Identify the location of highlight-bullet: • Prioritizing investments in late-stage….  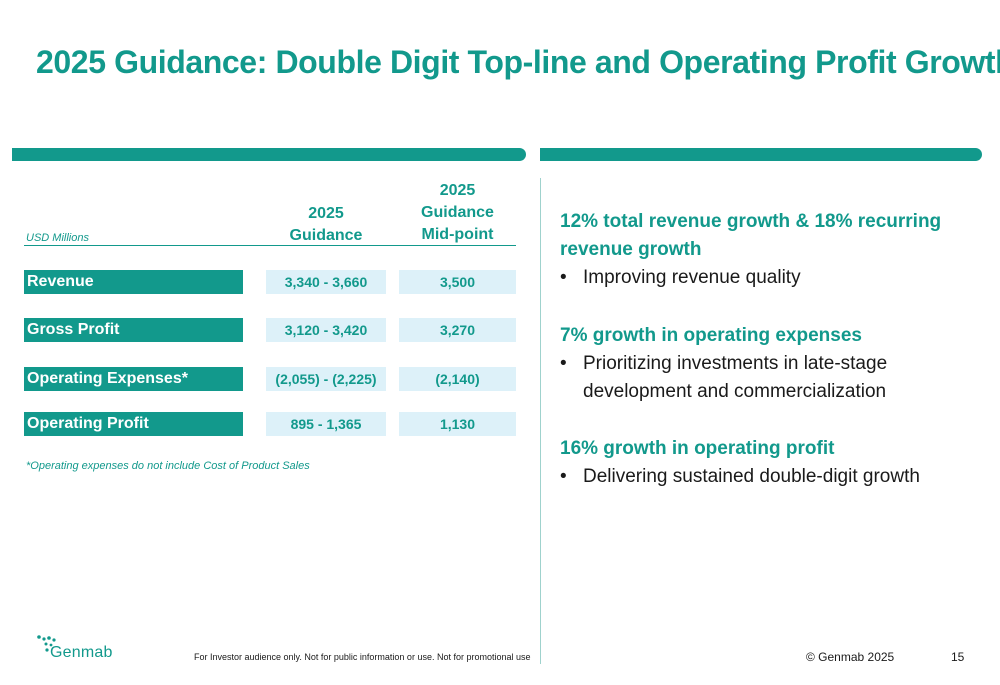
(770, 378).